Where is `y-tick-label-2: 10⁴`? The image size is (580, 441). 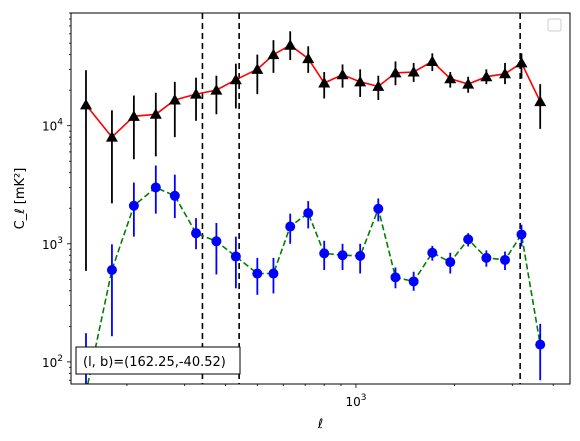 y-tick-label-2: 10⁴ is located at coordinates (52, 126).